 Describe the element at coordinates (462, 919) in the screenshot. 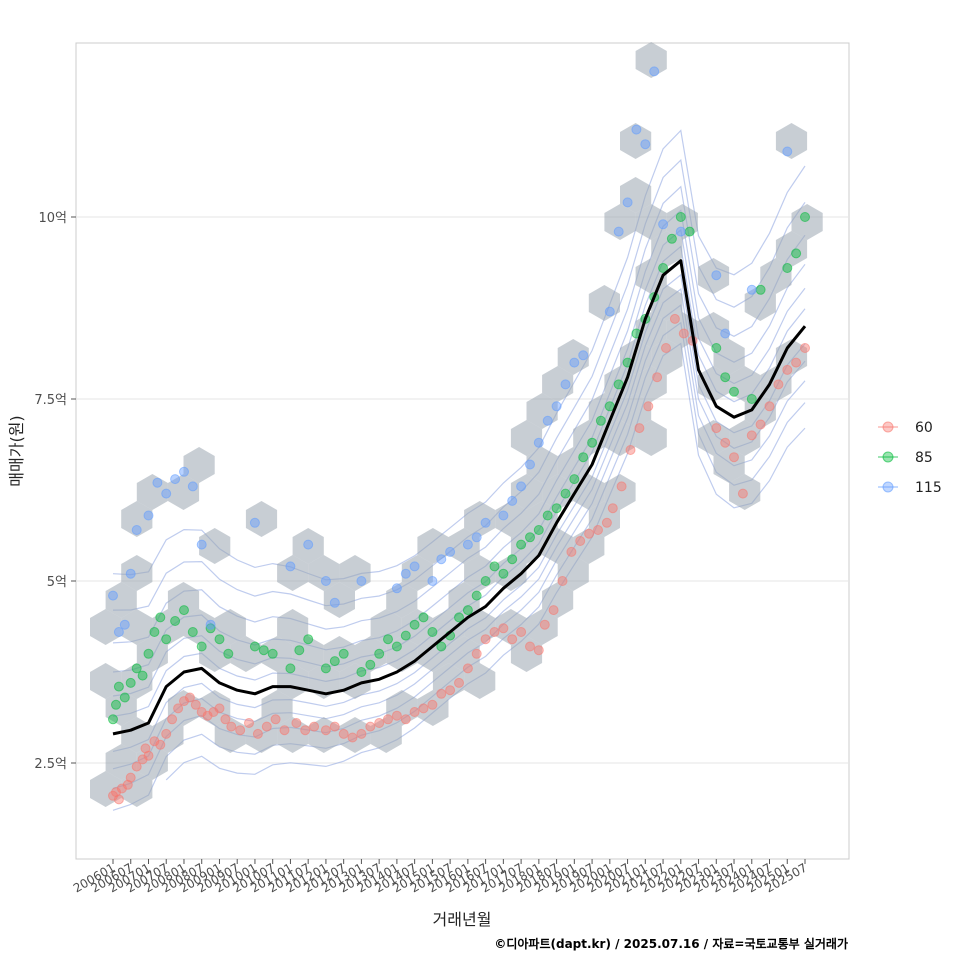

I see `x-axis-title: 거래년월` at that location.